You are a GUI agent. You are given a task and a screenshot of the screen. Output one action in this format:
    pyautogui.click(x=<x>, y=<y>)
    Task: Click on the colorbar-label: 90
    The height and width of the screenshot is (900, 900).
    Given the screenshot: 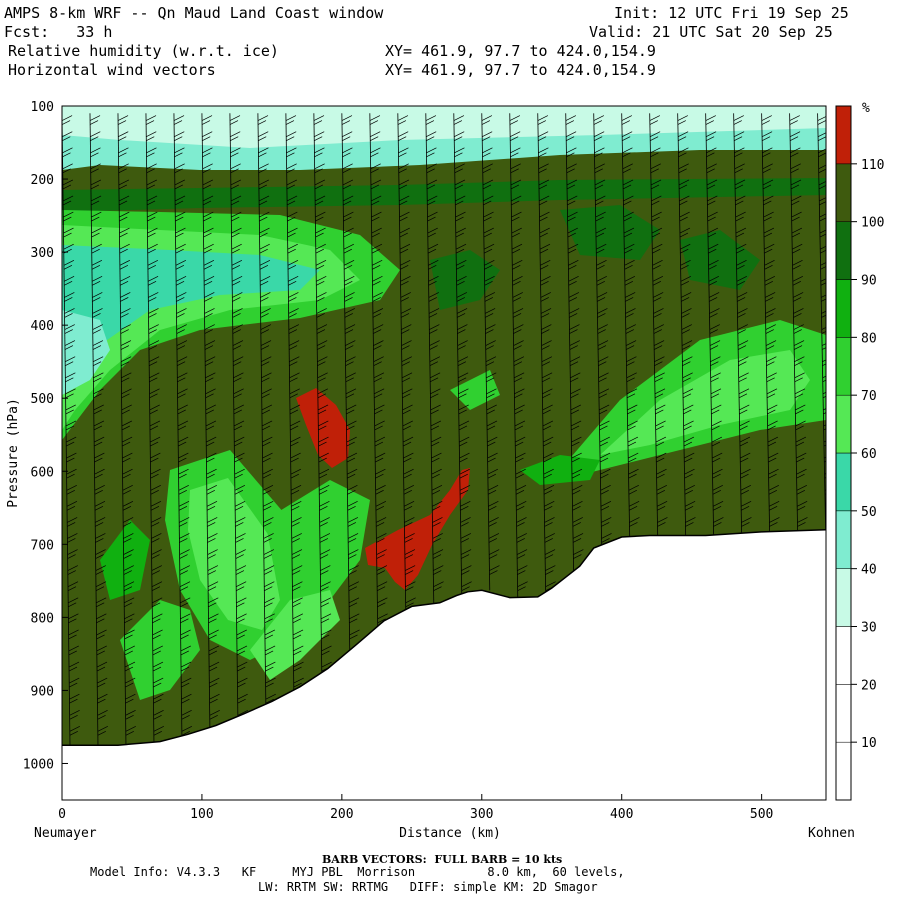 What is the action you would take?
    pyautogui.click(x=869, y=281)
    